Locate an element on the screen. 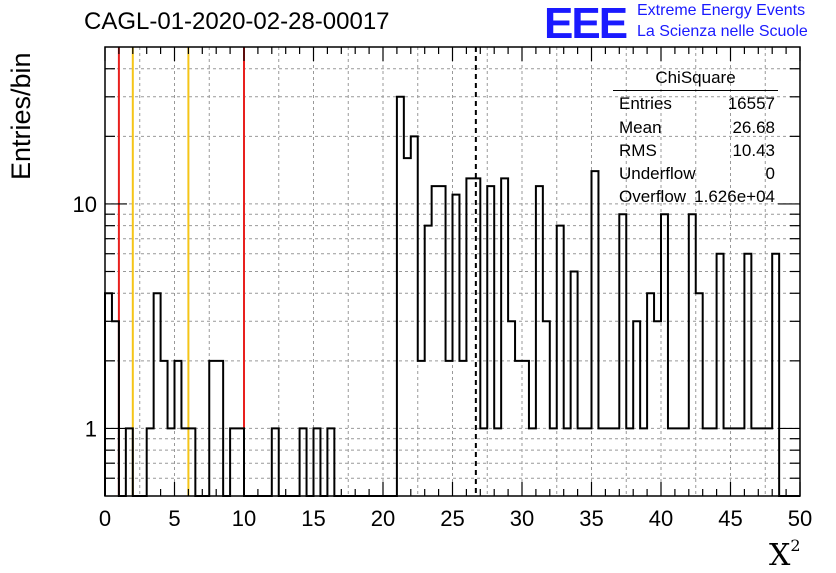 The image size is (836, 573). x-tick-label: 30 is located at coordinates (522, 518).